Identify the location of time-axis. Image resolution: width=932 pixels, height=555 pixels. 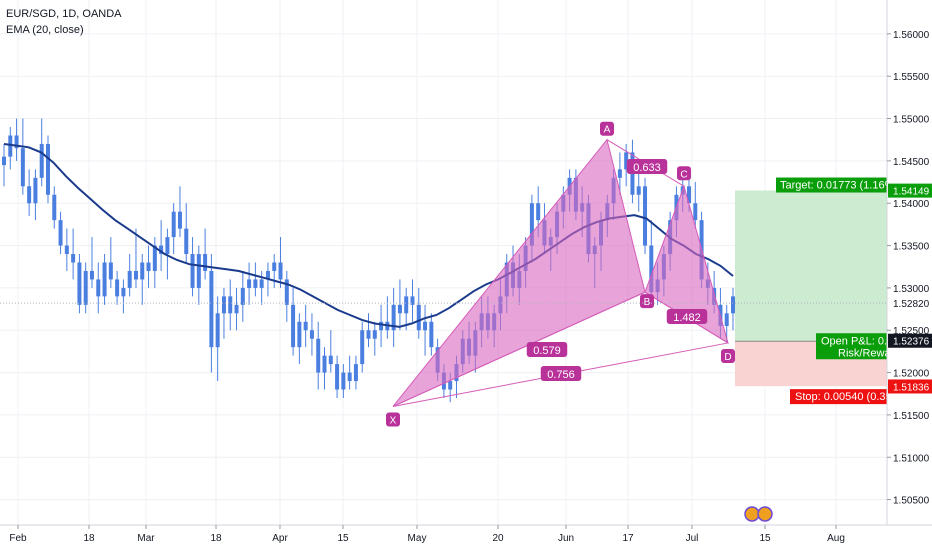
(466, 537).